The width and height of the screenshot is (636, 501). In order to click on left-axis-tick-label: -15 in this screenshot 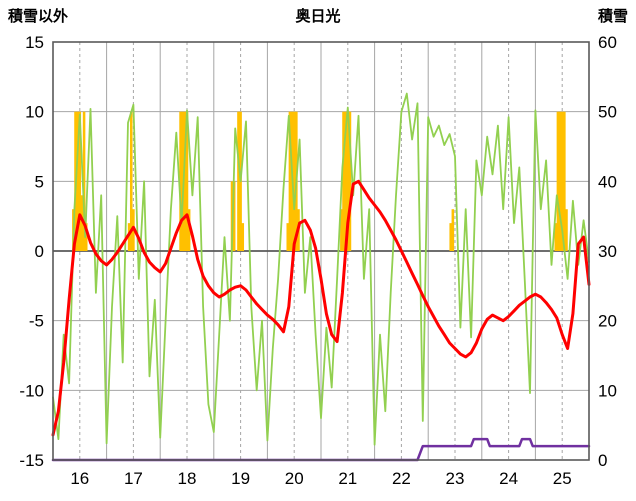, I will do `click(31, 460)`.